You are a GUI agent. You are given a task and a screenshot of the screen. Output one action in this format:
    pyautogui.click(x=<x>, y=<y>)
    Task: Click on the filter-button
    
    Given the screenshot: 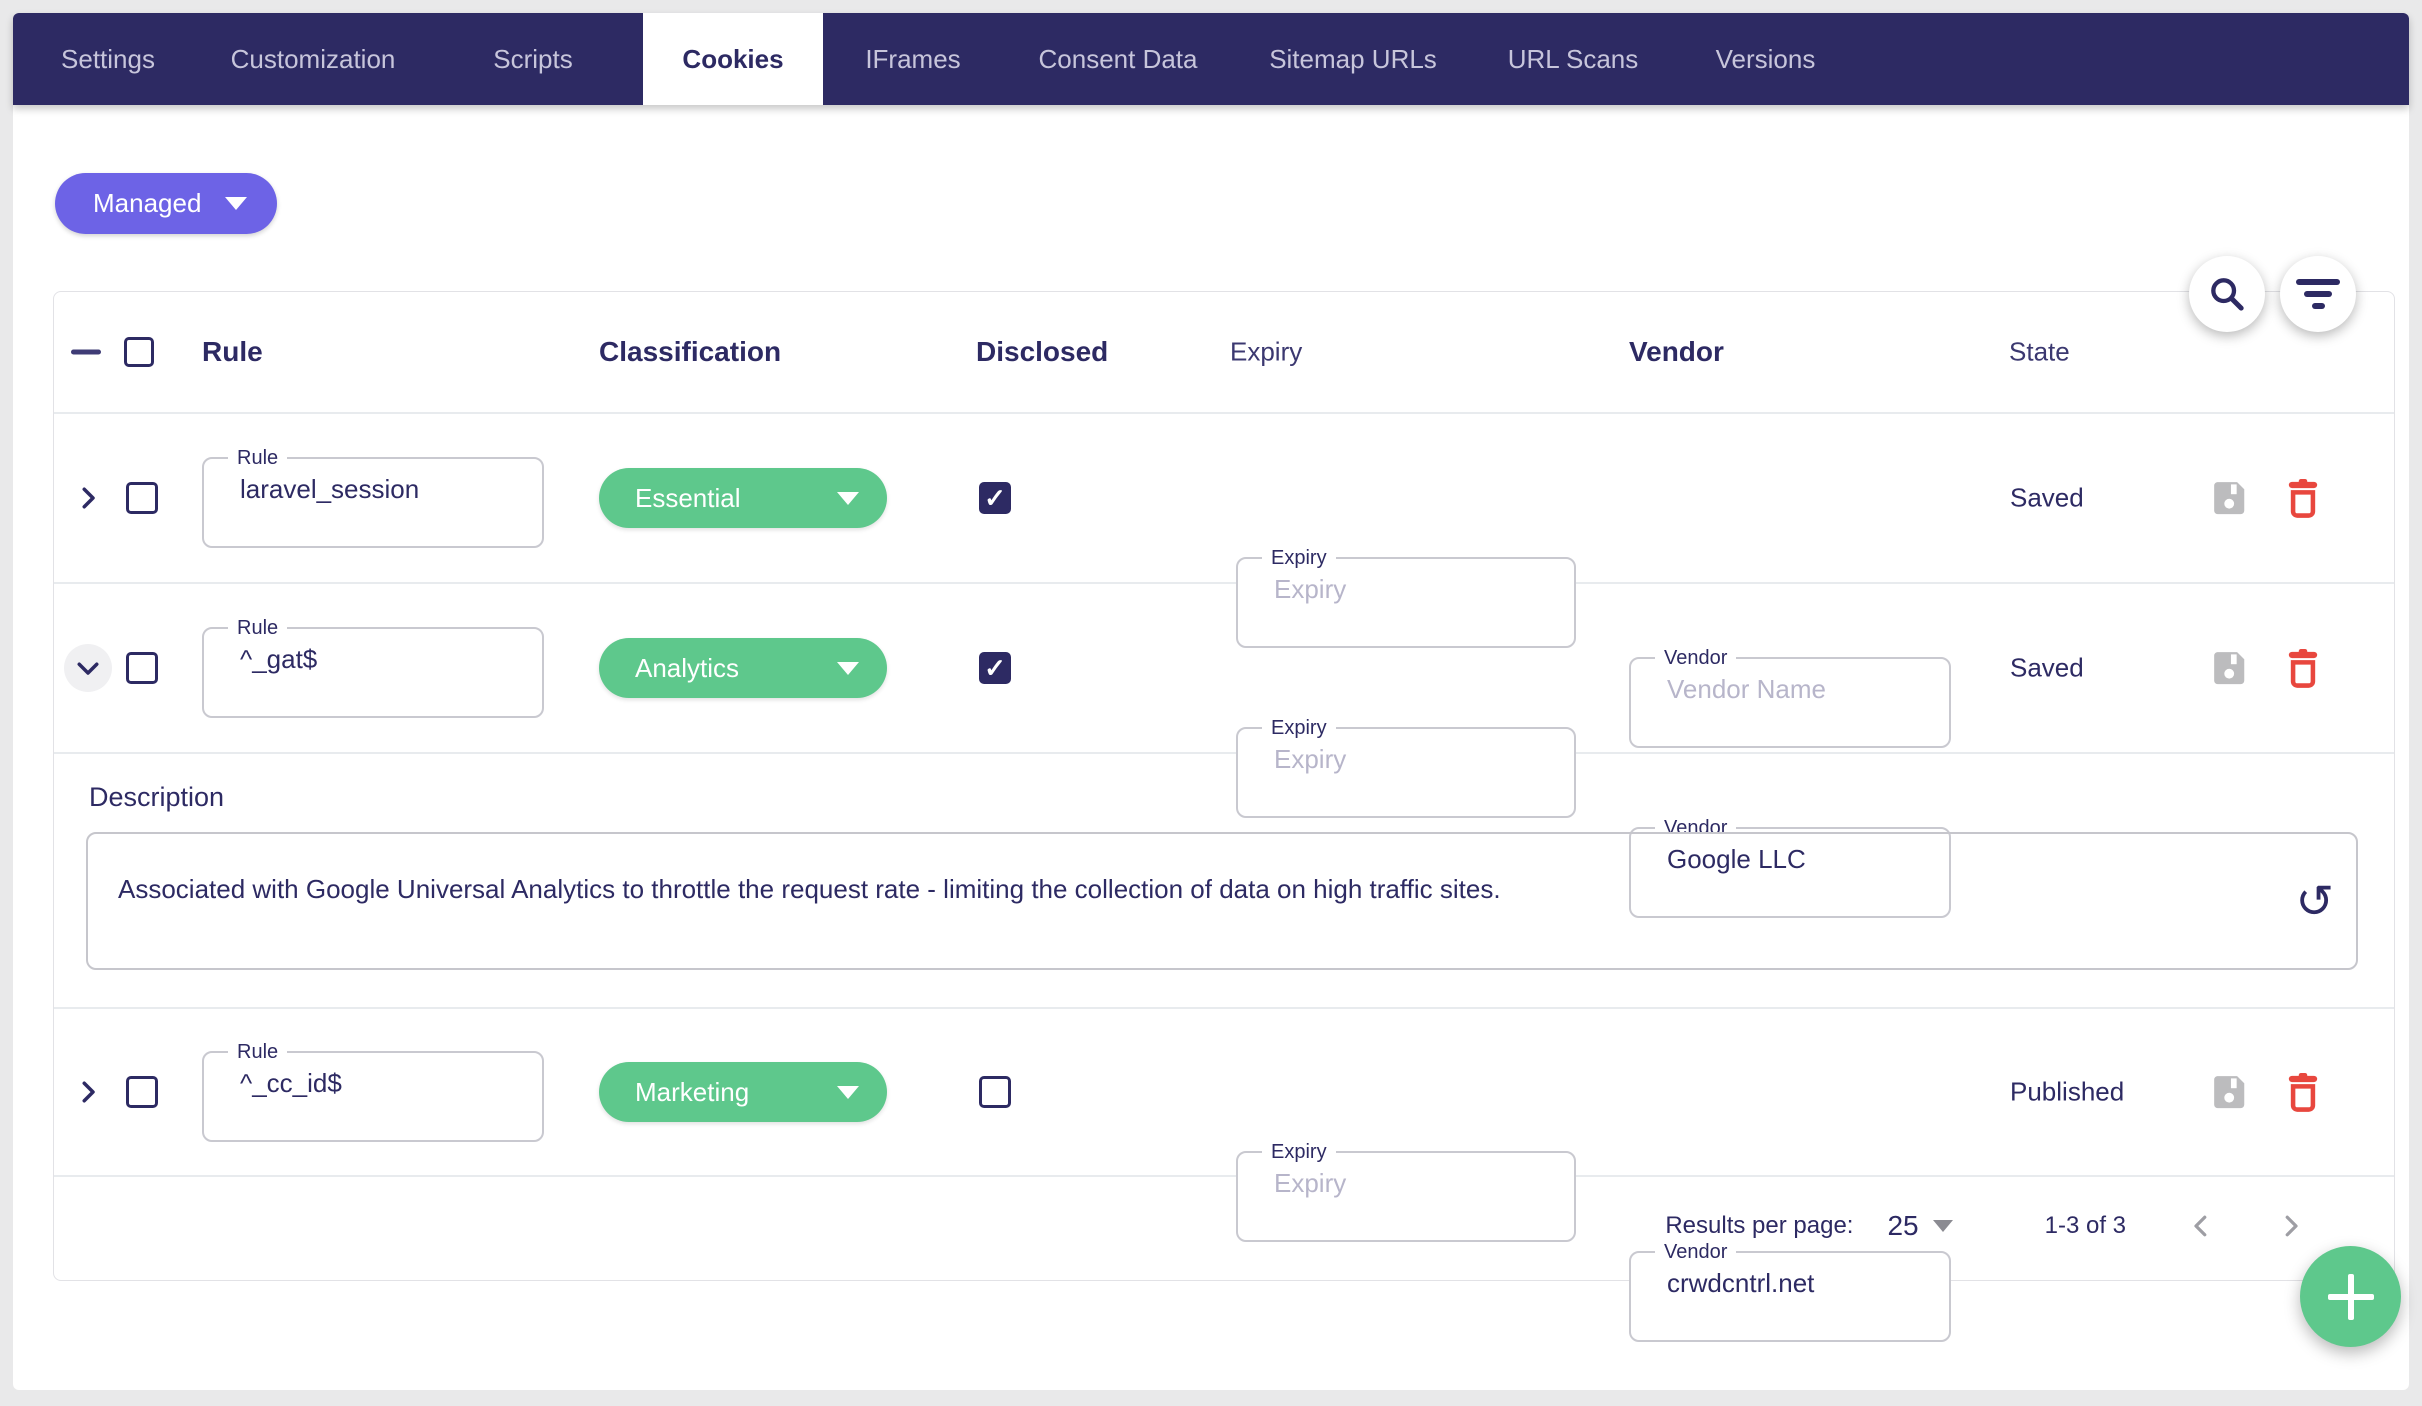 What is the action you would take?
    pyautogui.click(x=2318, y=294)
    